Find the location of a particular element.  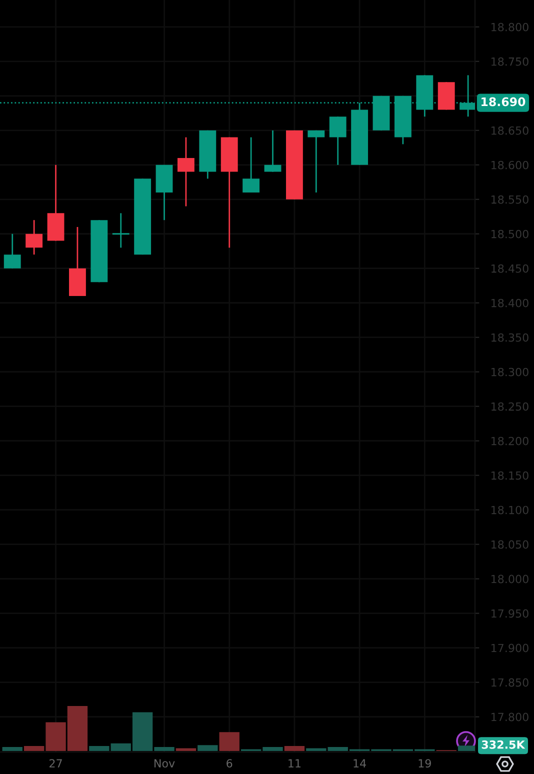

x-tick-label: 19 is located at coordinates (424, 763).